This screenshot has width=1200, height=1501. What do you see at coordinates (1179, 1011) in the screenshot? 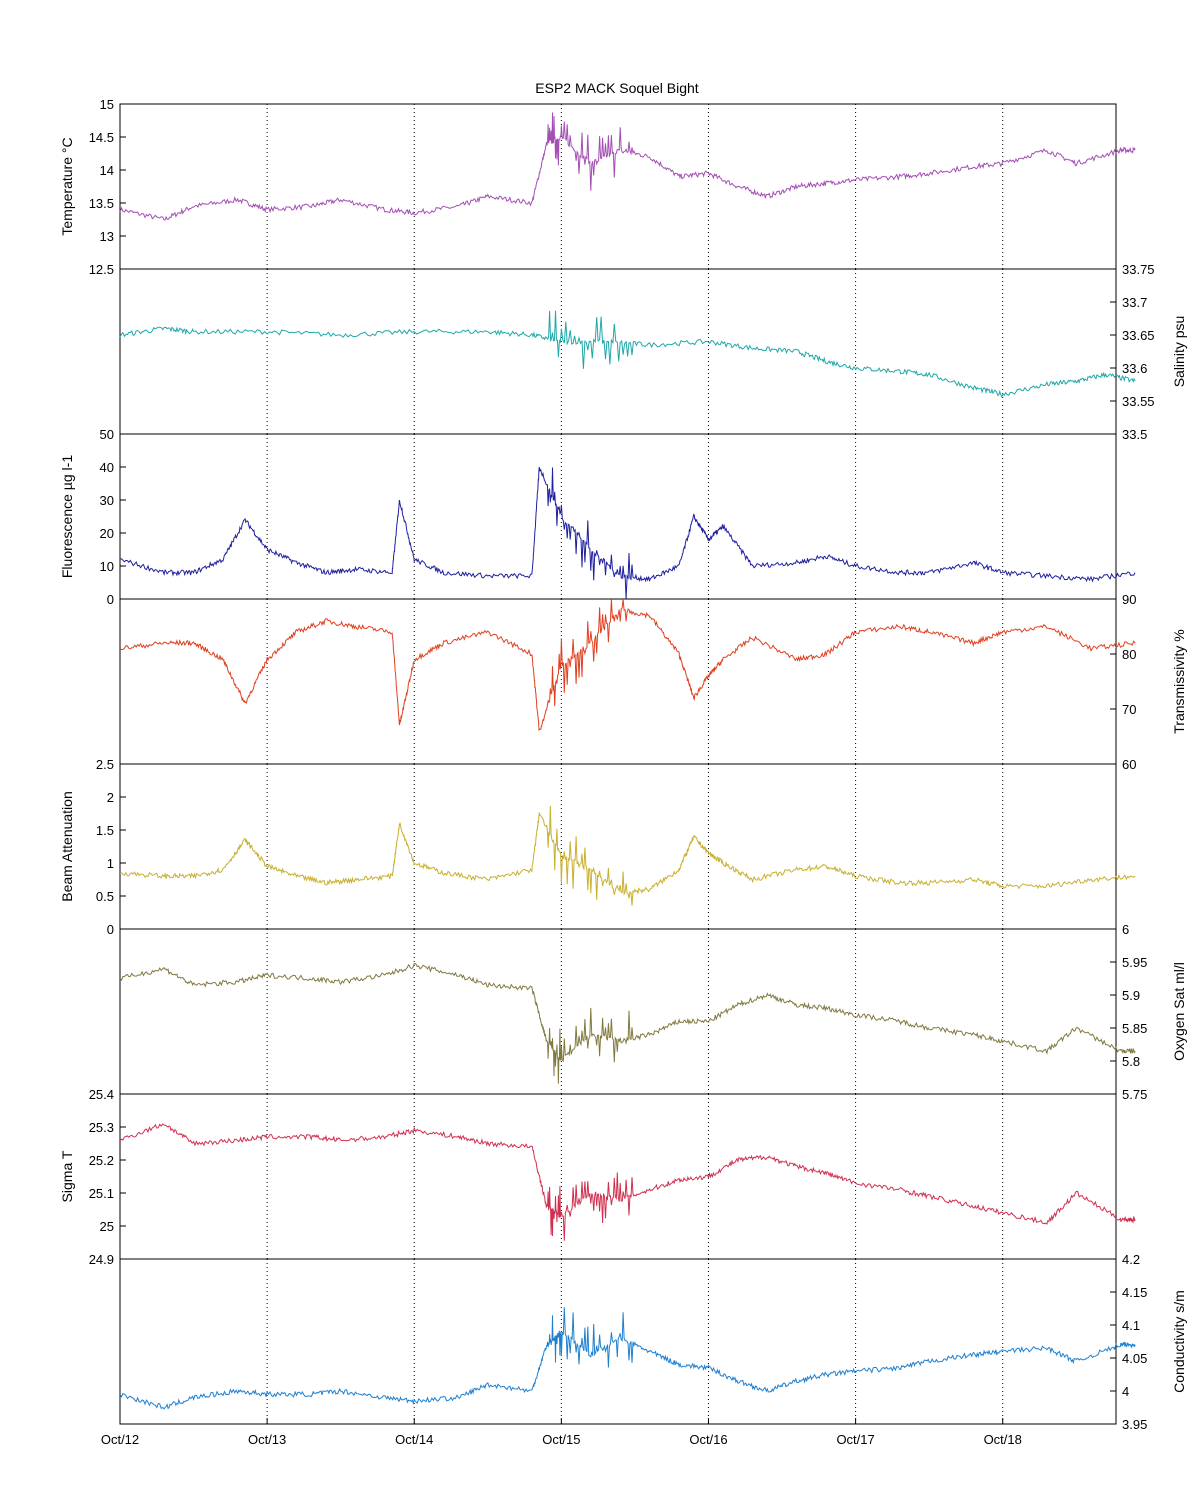
I see `y-axis-label: Oxygen Sat ml/l` at bounding box center [1179, 1011].